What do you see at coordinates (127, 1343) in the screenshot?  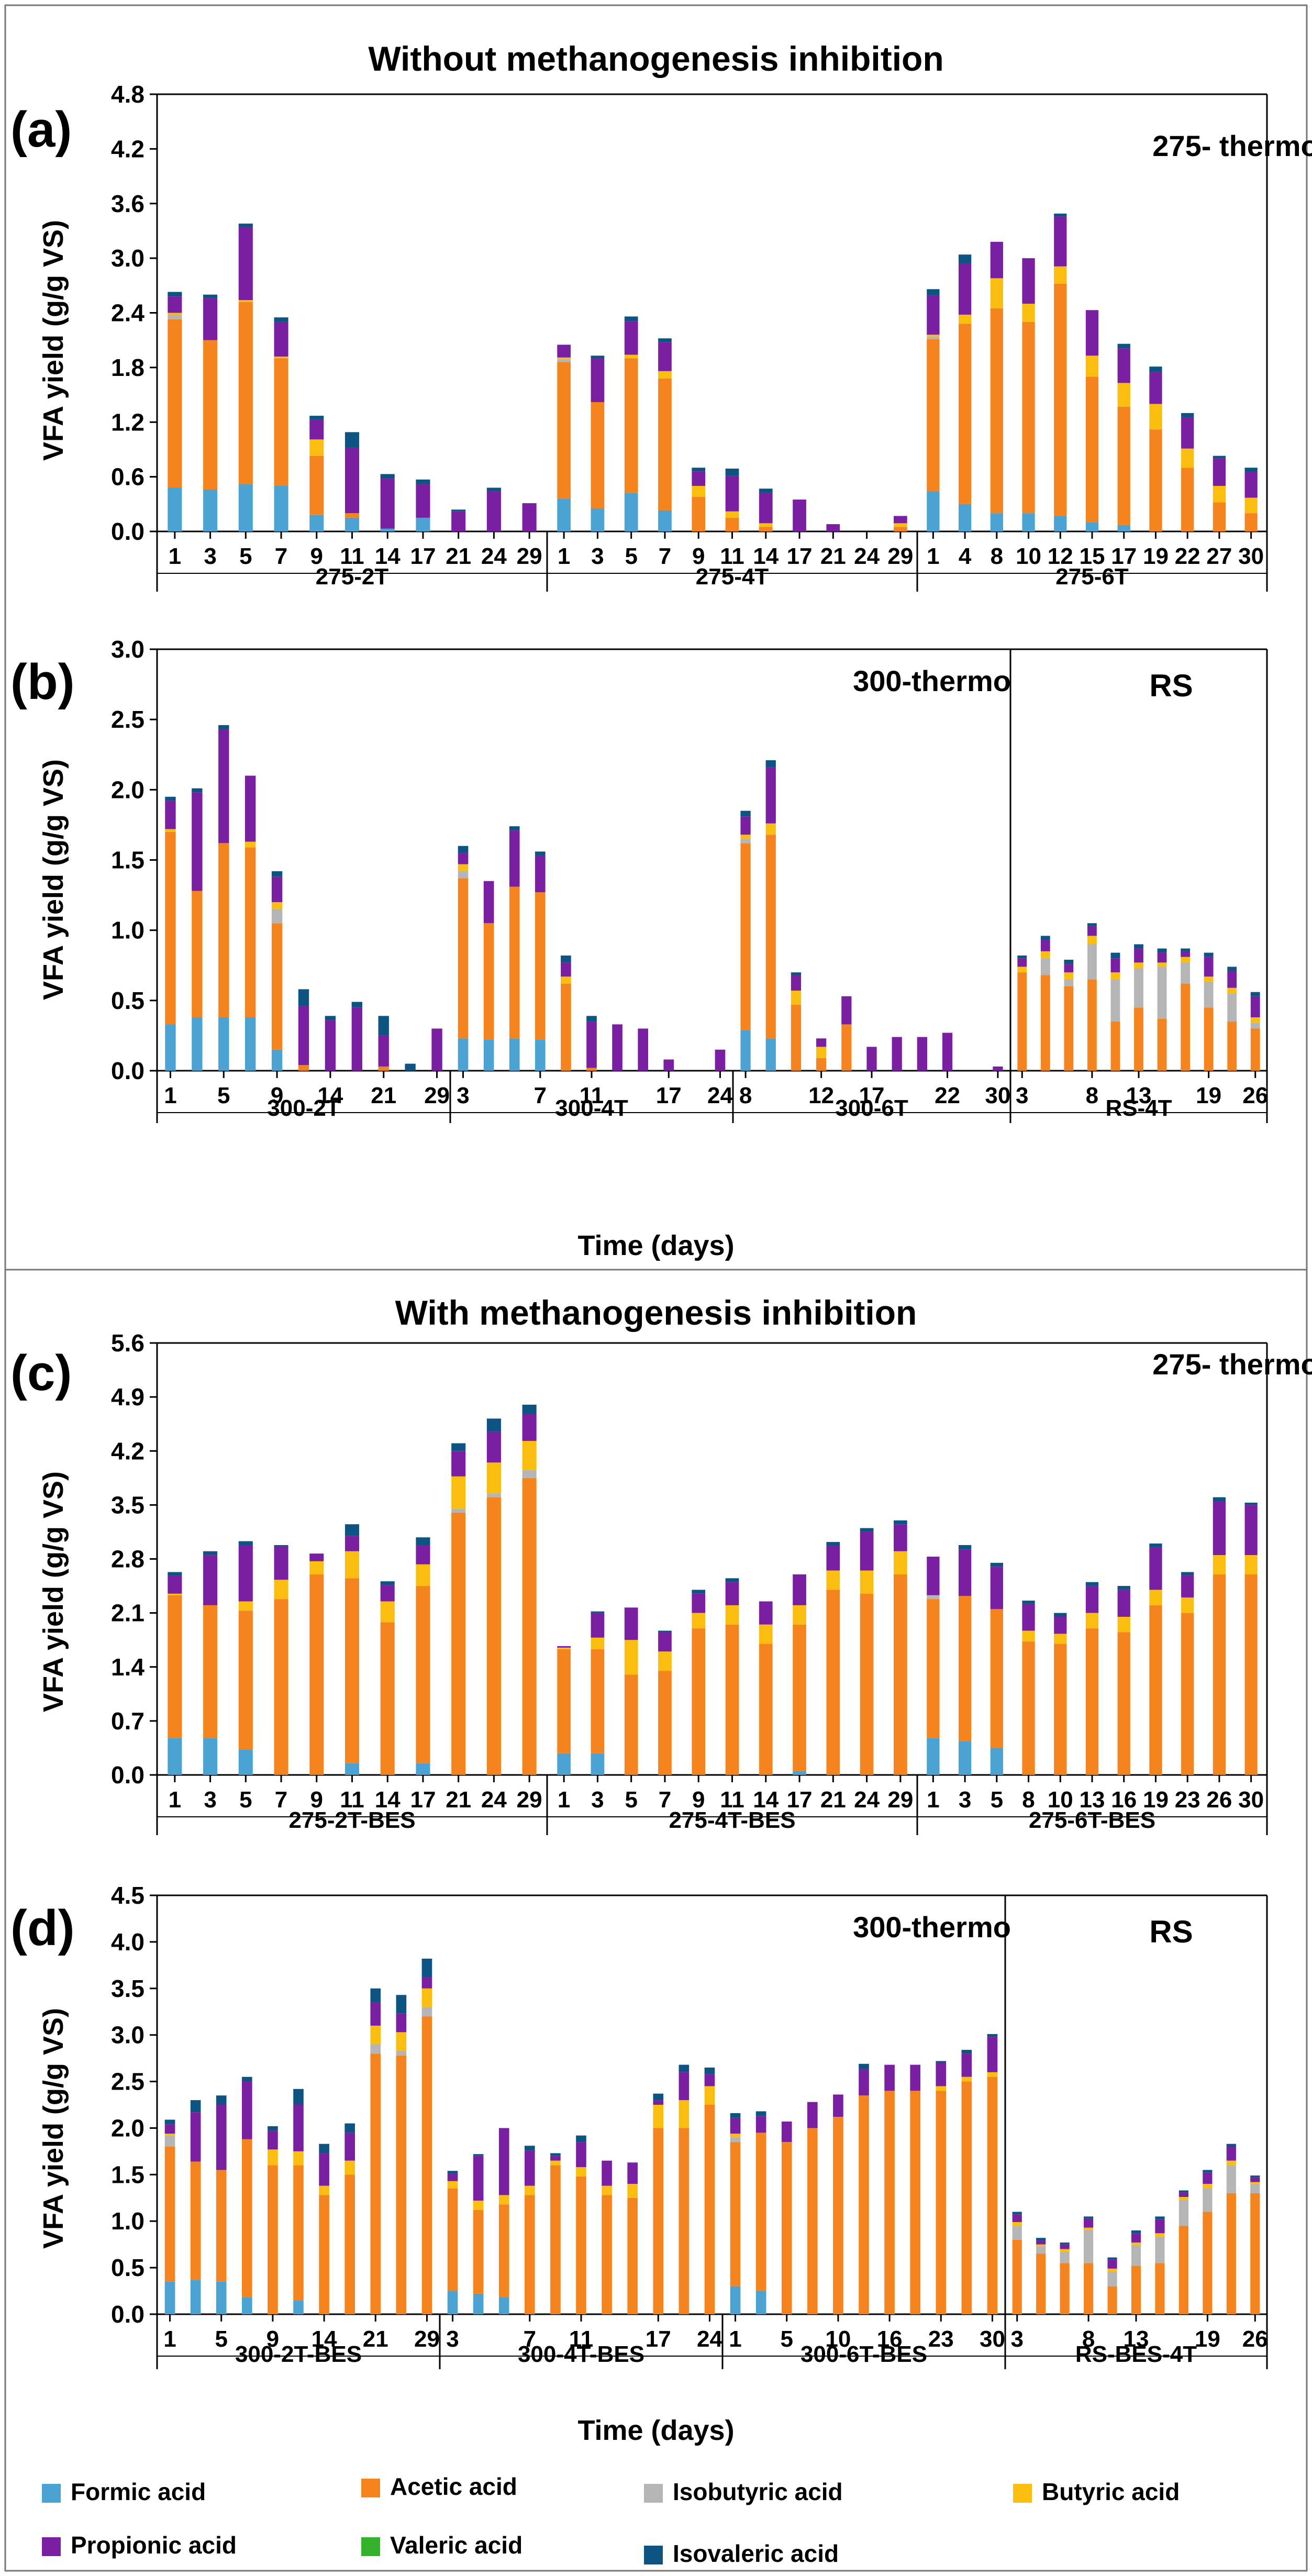 I see `y-tick-label: 5.6` at bounding box center [127, 1343].